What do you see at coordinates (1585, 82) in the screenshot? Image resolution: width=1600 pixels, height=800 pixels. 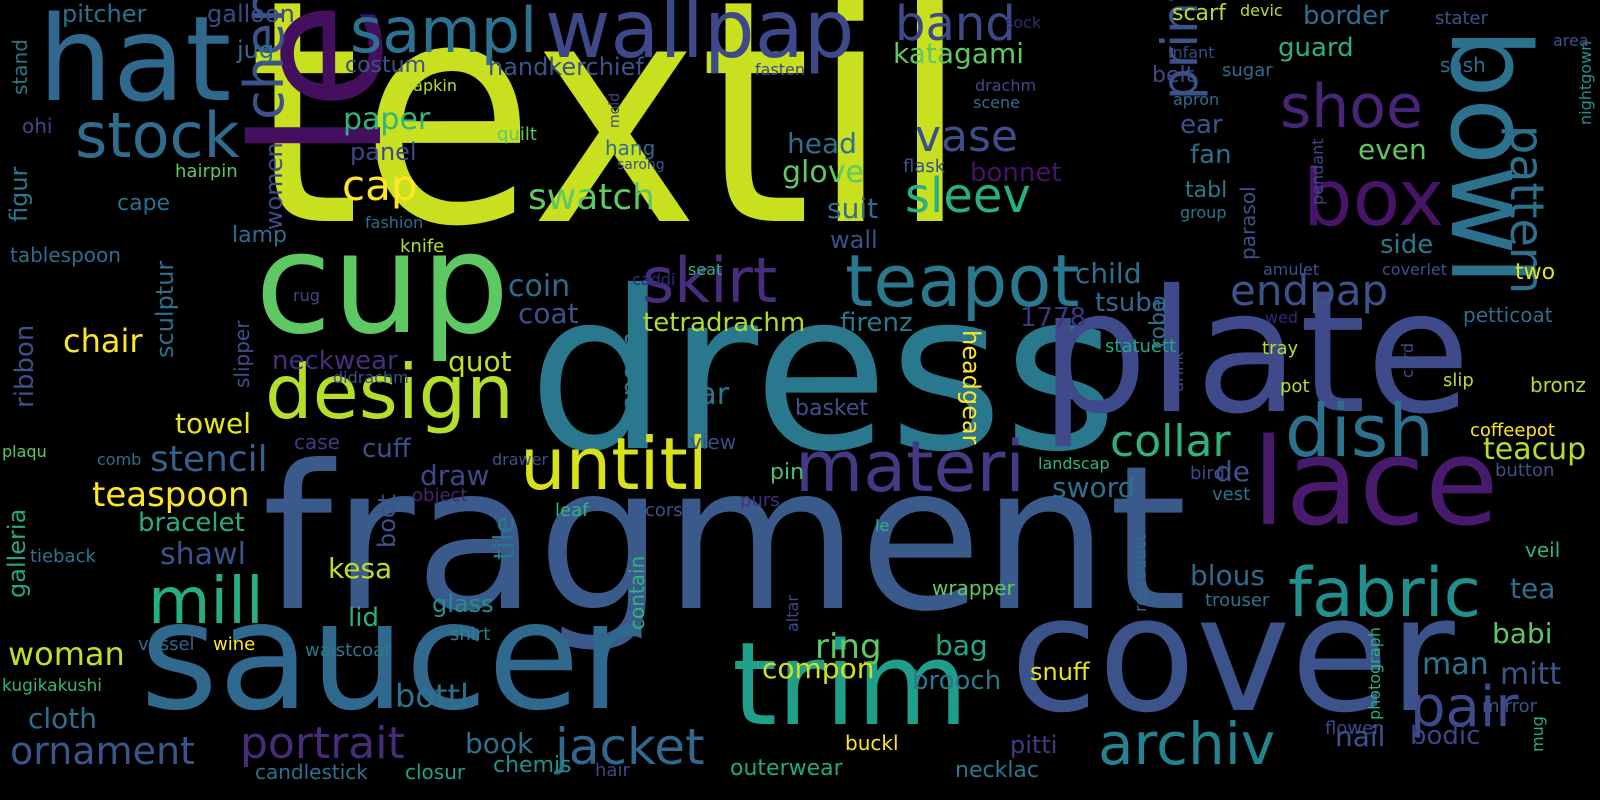 I see `word: nightgown` at bounding box center [1585, 82].